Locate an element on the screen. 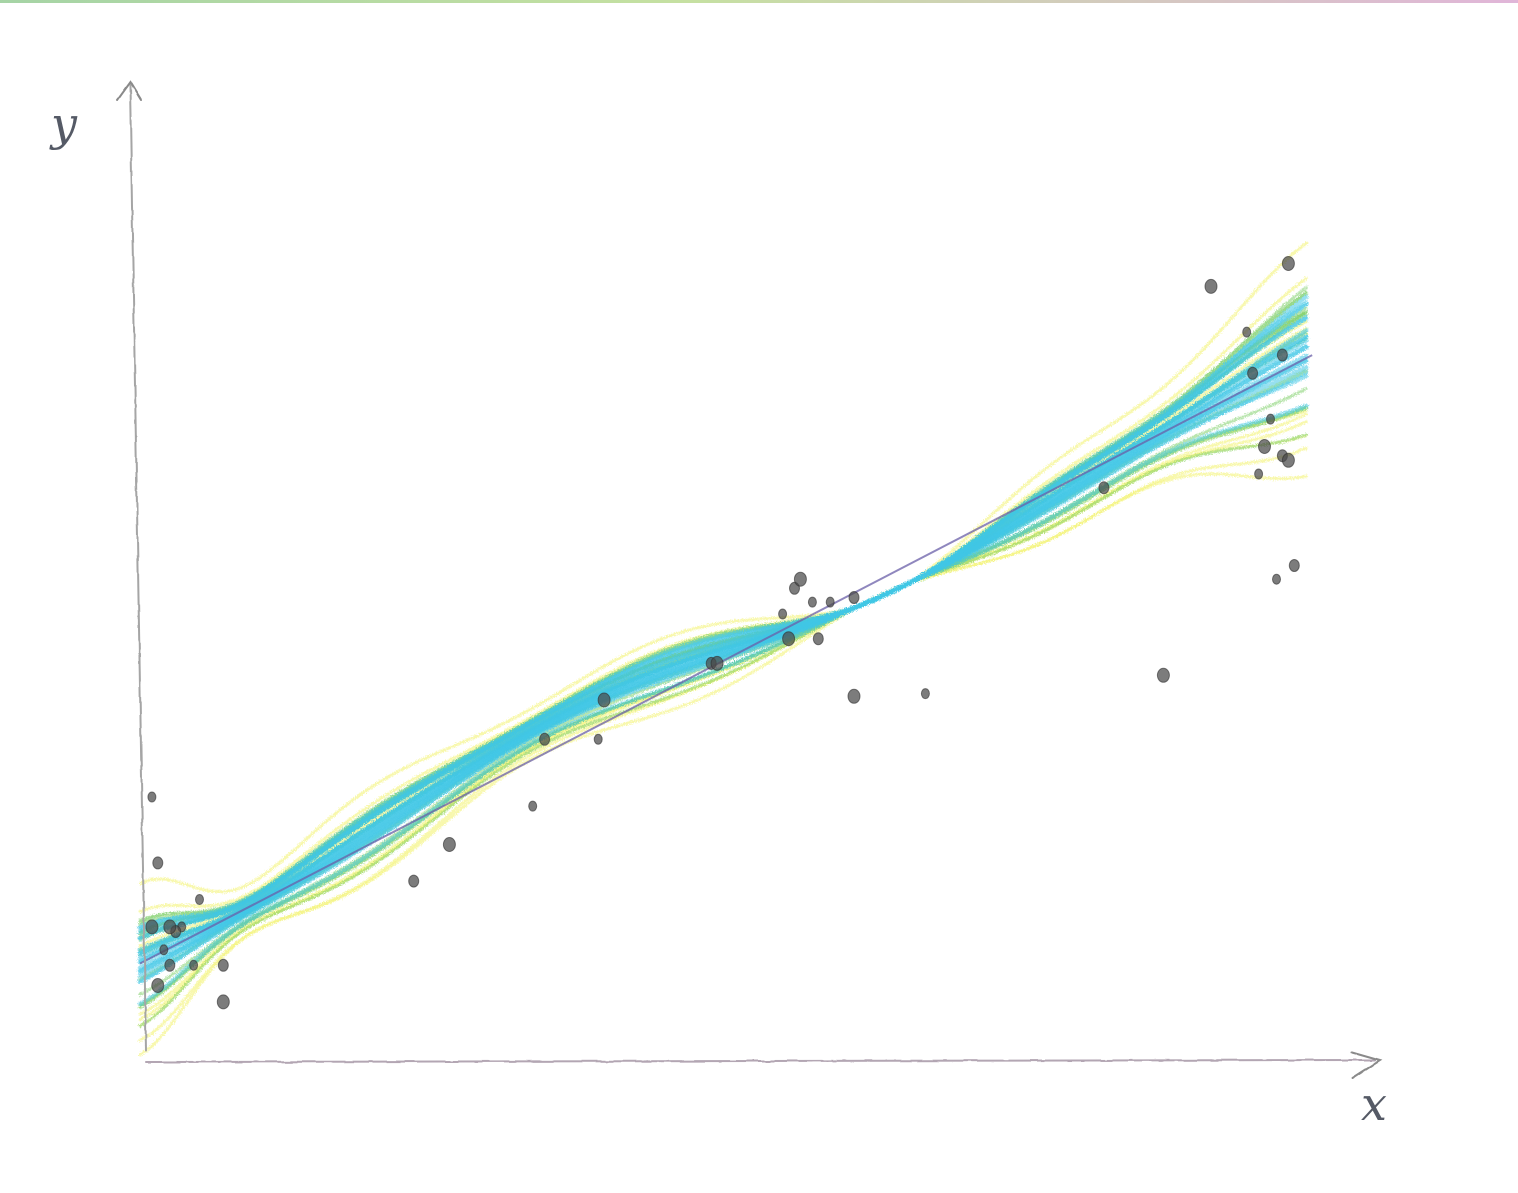 This screenshot has width=1518, height=1193. y-axis-arrowhead is located at coordinates (129, 90).